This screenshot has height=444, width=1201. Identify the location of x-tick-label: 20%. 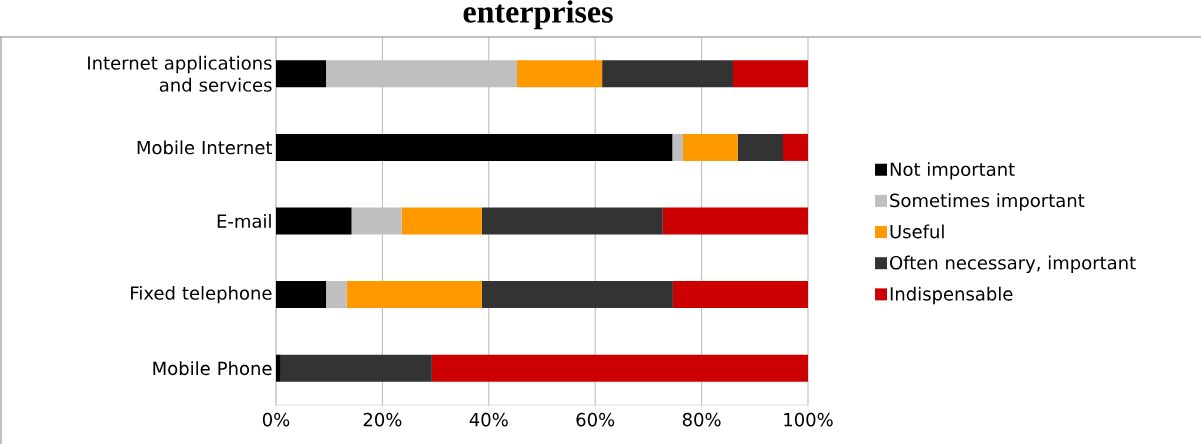
(382, 419).